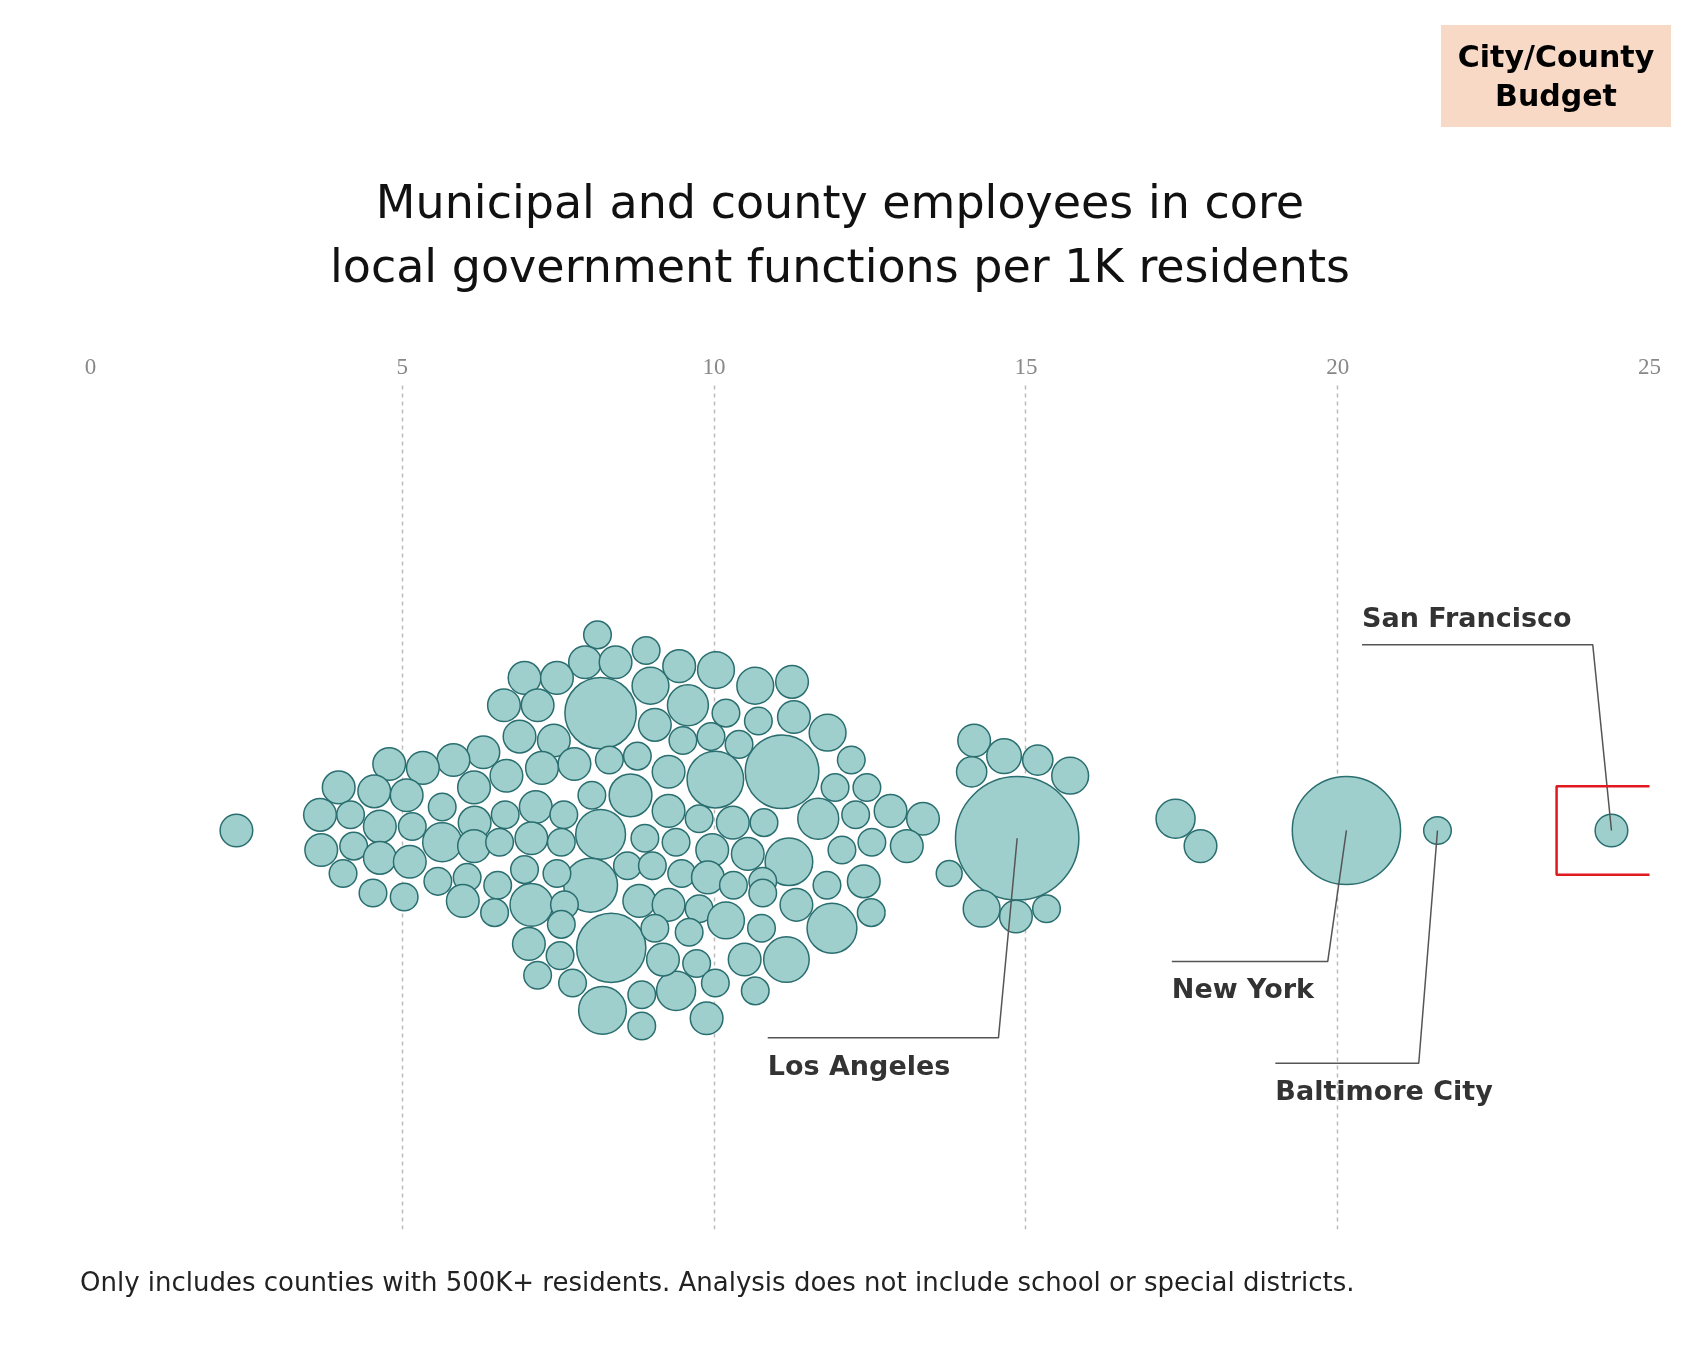  Describe the element at coordinates (714, 366) in the screenshot. I see `x-tick-label: 10` at that location.